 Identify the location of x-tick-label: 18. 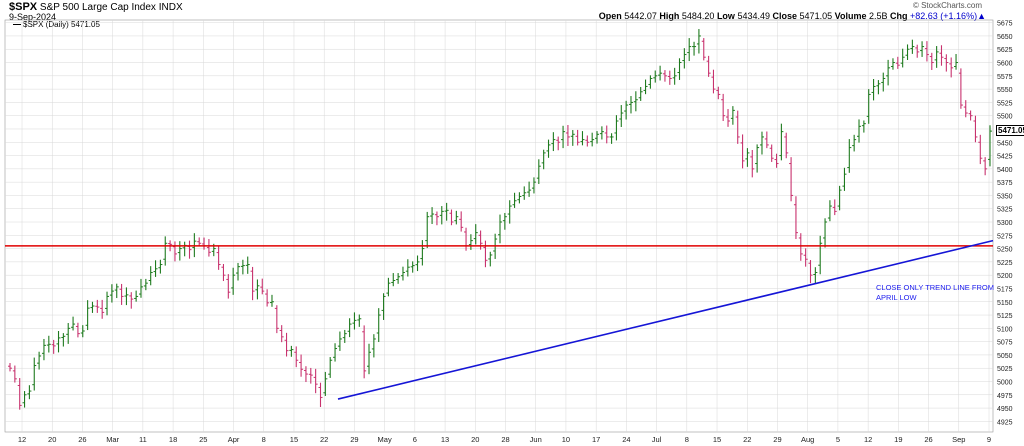
(173, 439).